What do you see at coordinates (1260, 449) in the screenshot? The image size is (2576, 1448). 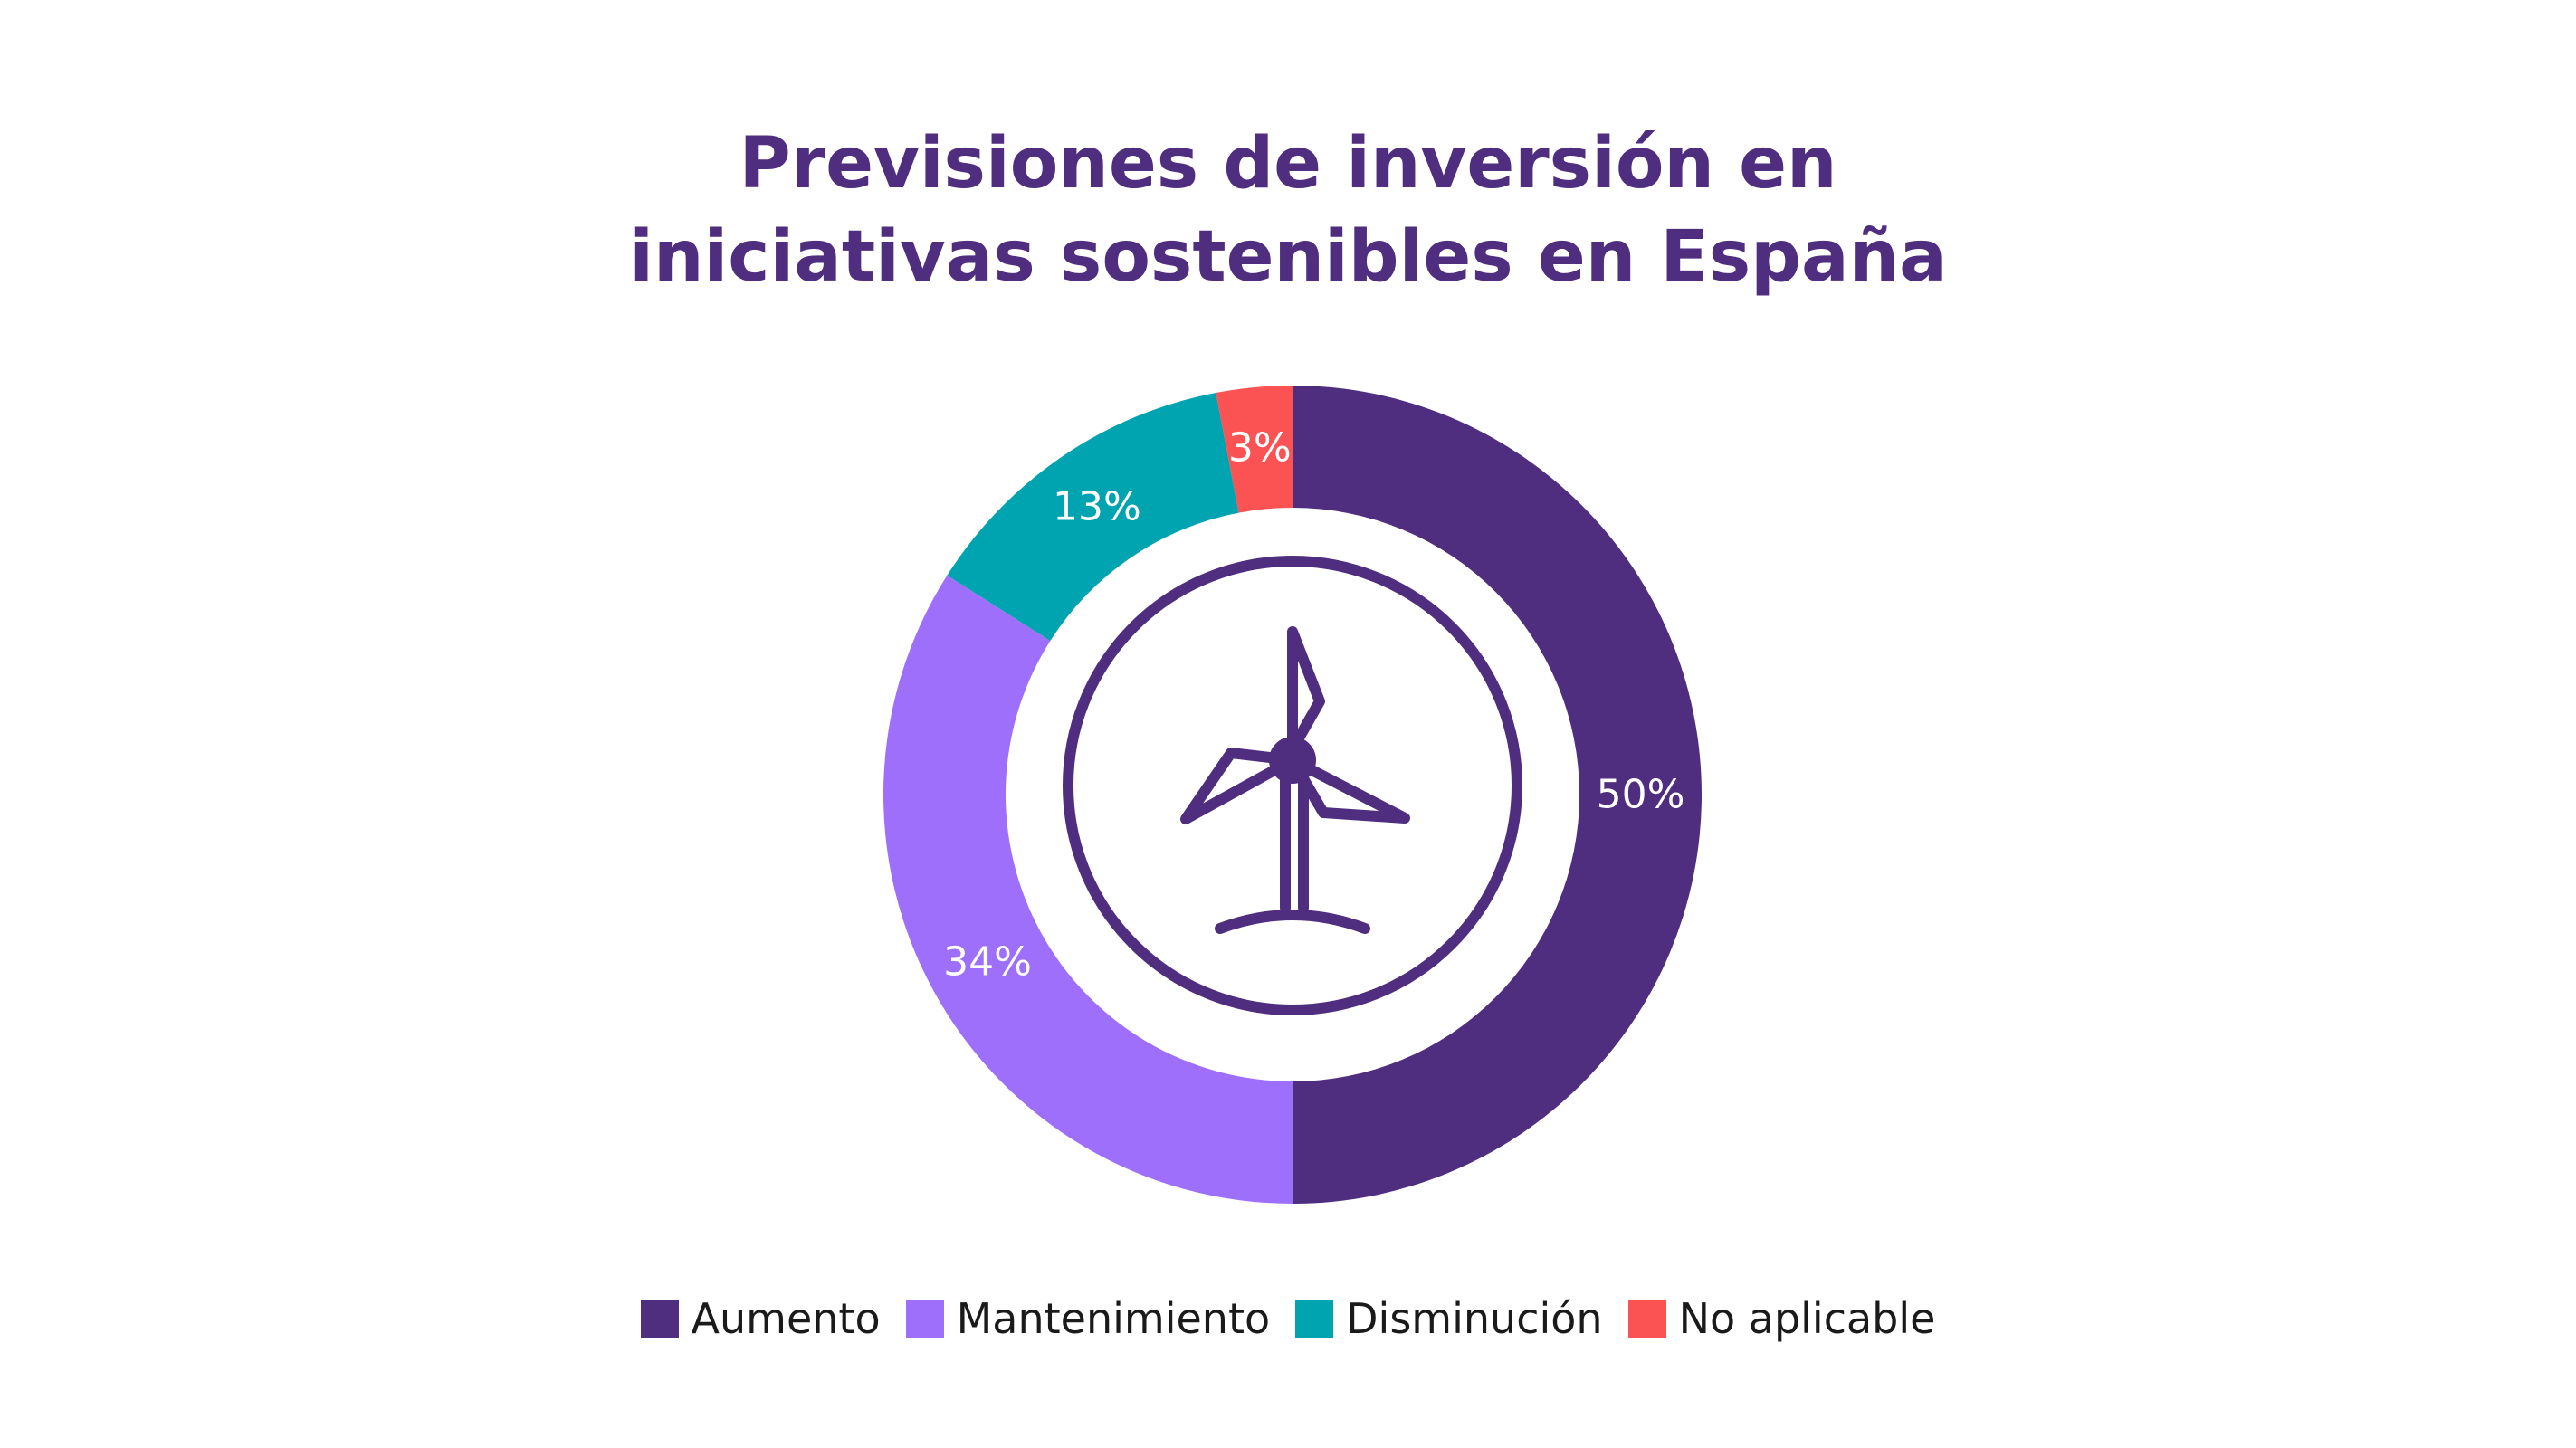 I see `slice-value-label: 3%` at bounding box center [1260, 449].